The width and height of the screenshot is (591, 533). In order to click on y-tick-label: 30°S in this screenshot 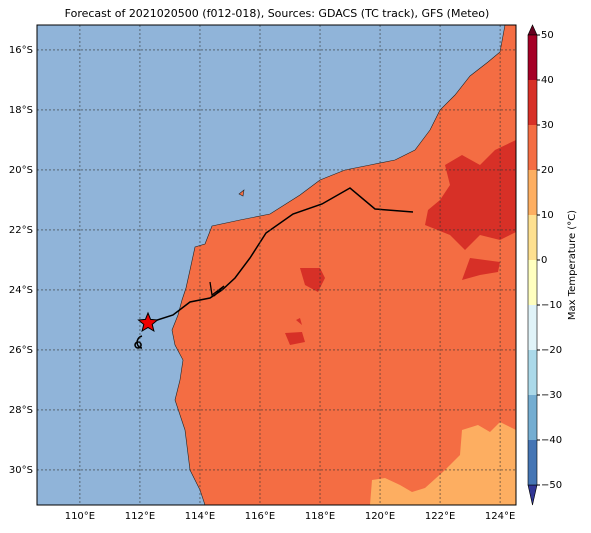, I will do `click(21, 470)`.